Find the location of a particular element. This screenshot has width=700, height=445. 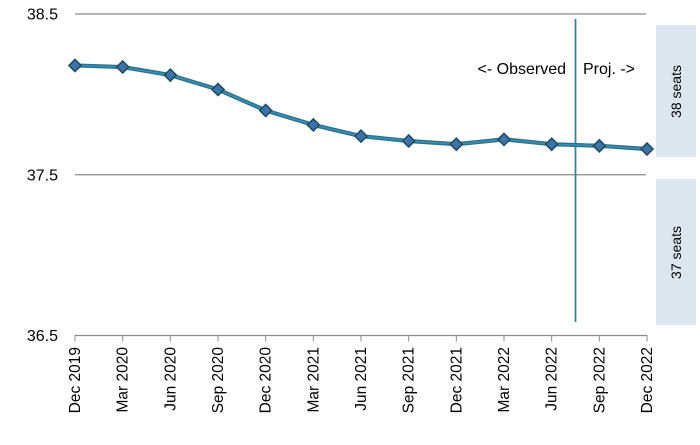

observed-annotation: <- Observed is located at coordinates (521, 69).